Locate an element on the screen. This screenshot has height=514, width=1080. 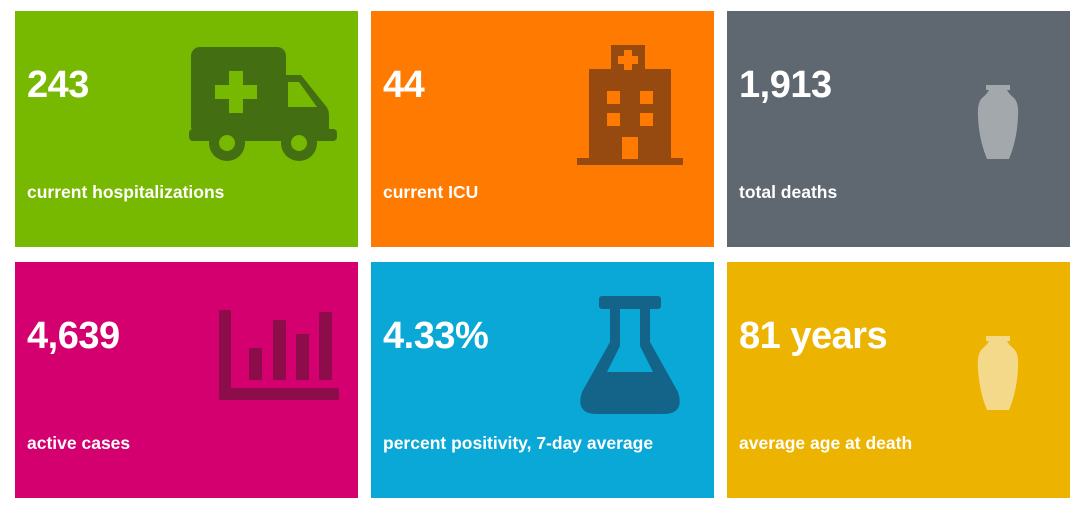
card-average-age-at-death: 81 years average age at death is located at coordinates (898, 380).